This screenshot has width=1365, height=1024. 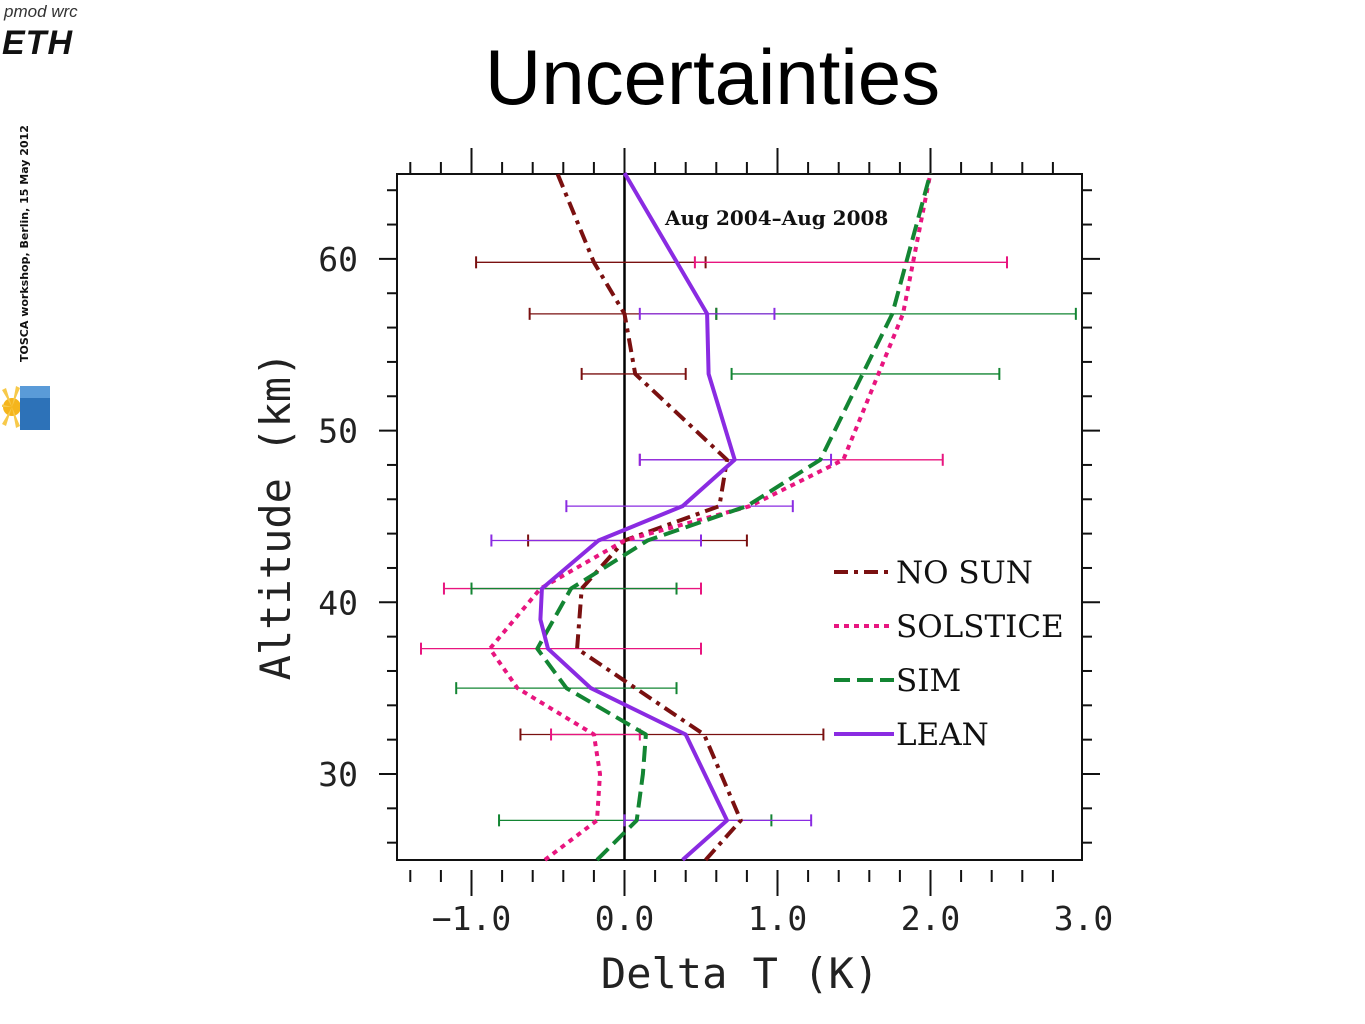 What do you see at coordinates (949, 654) in the screenshot?
I see `legend: NO SUN SOLSTICE SIM LEAN` at bounding box center [949, 654].